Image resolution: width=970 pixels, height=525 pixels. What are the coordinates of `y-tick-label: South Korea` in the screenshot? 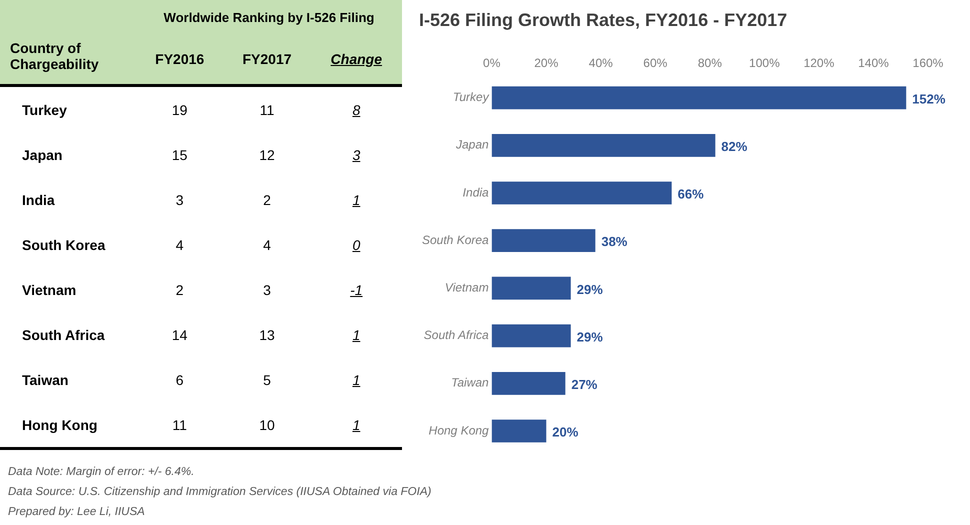 It's located at (456, 239).